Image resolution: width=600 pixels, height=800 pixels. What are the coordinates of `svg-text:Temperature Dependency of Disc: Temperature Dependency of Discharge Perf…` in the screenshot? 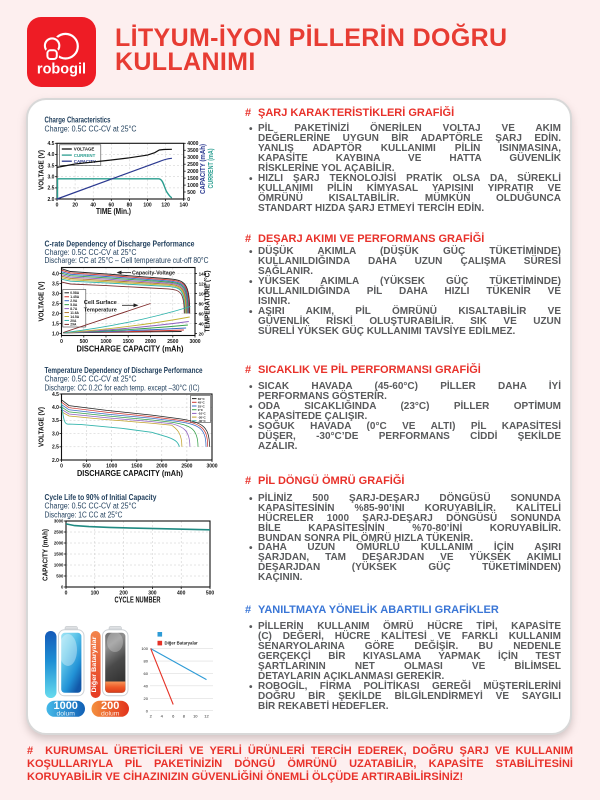 It's located at (124, 370).